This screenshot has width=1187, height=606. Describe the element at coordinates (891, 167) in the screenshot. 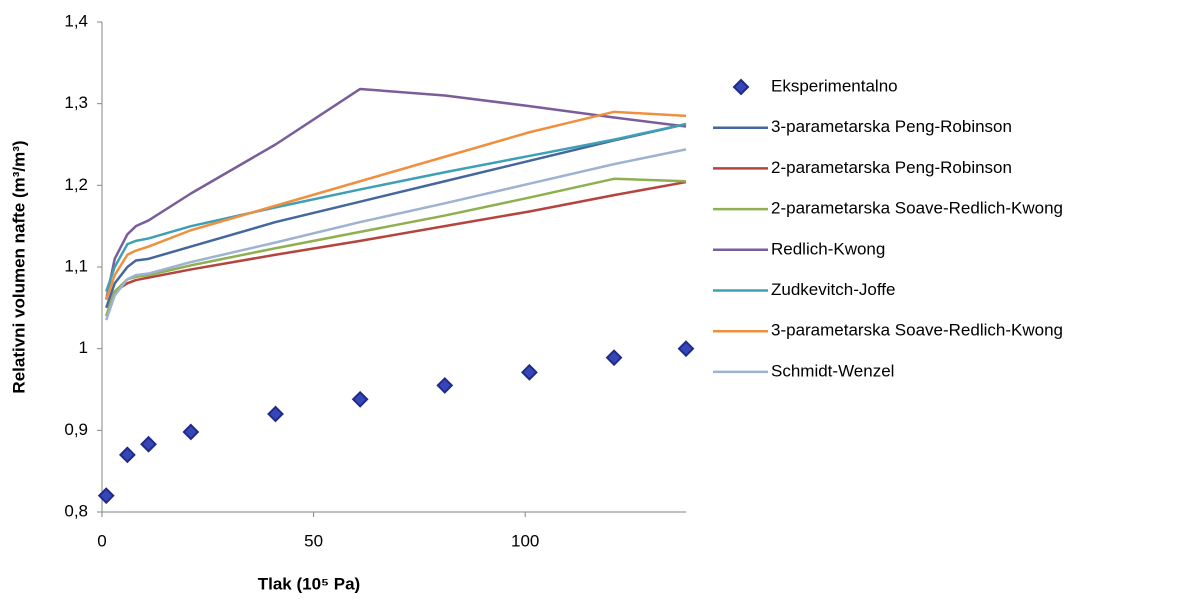

I see `legend-label: 2-parametarska Peng-Robinson` at that location.